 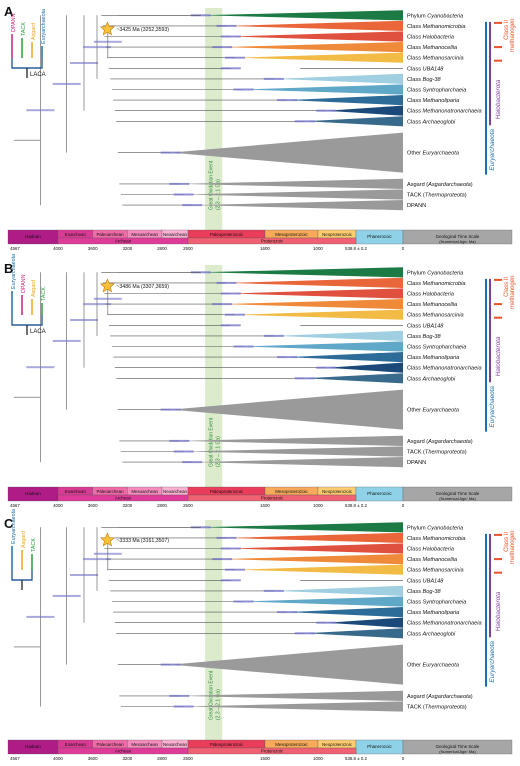 I want to click on time-tick-label: 2800, so click(x=162, y=248).